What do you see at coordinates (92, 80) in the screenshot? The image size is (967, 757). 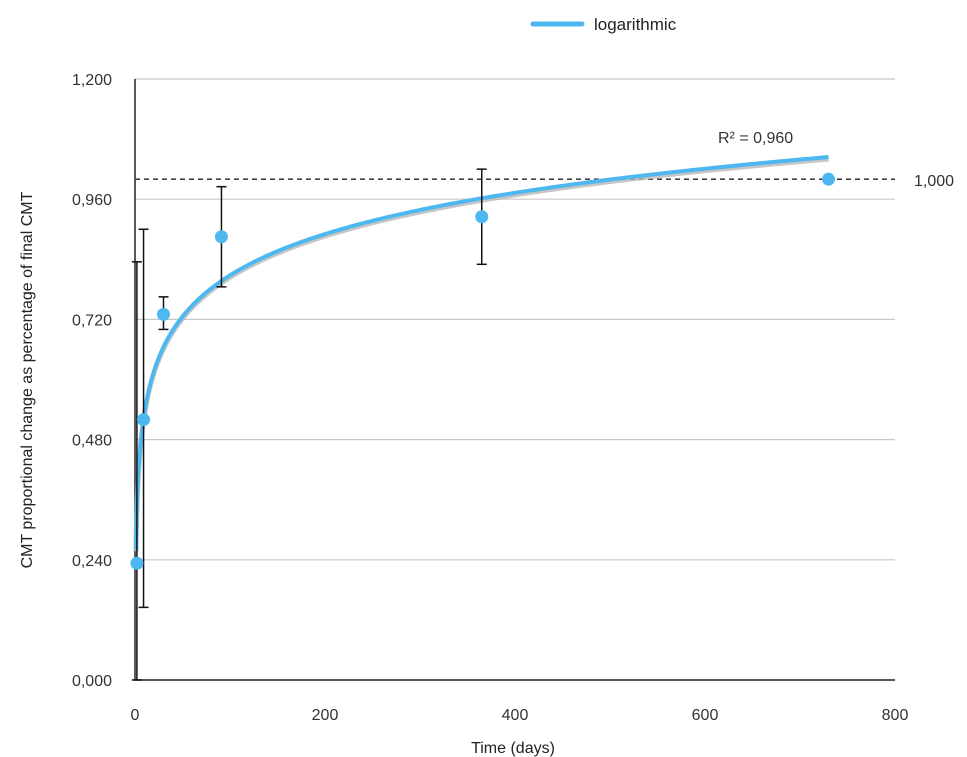 I see `y-tick-label: 1,200` at bounding box center [92, 80].